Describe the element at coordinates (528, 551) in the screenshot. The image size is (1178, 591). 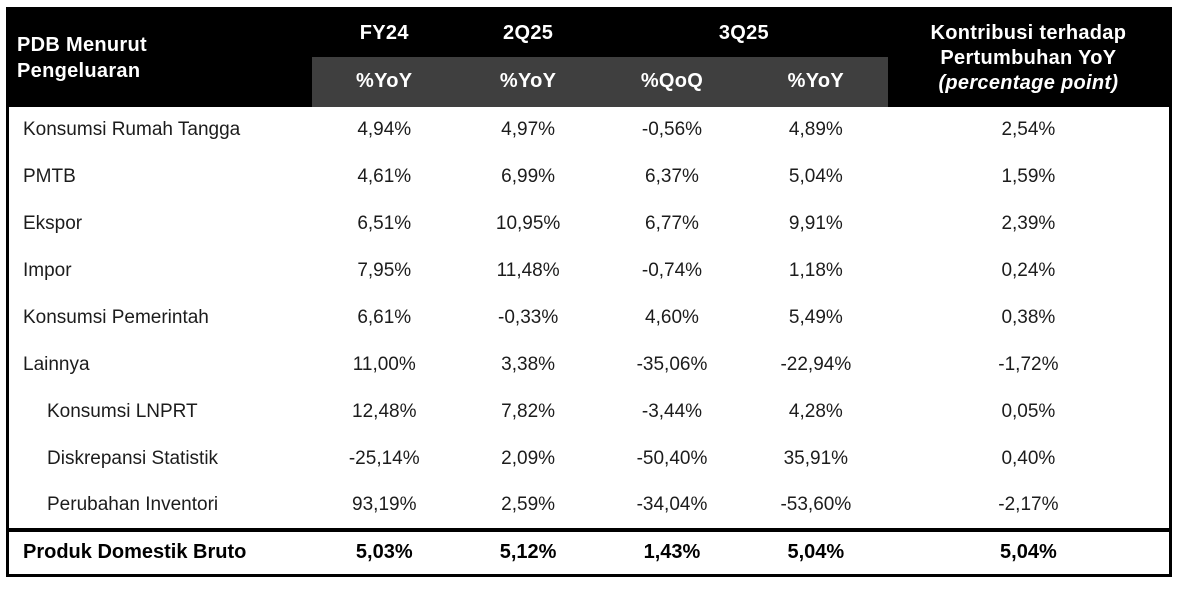
I see `total-value-cell: 5,12%` at that location.